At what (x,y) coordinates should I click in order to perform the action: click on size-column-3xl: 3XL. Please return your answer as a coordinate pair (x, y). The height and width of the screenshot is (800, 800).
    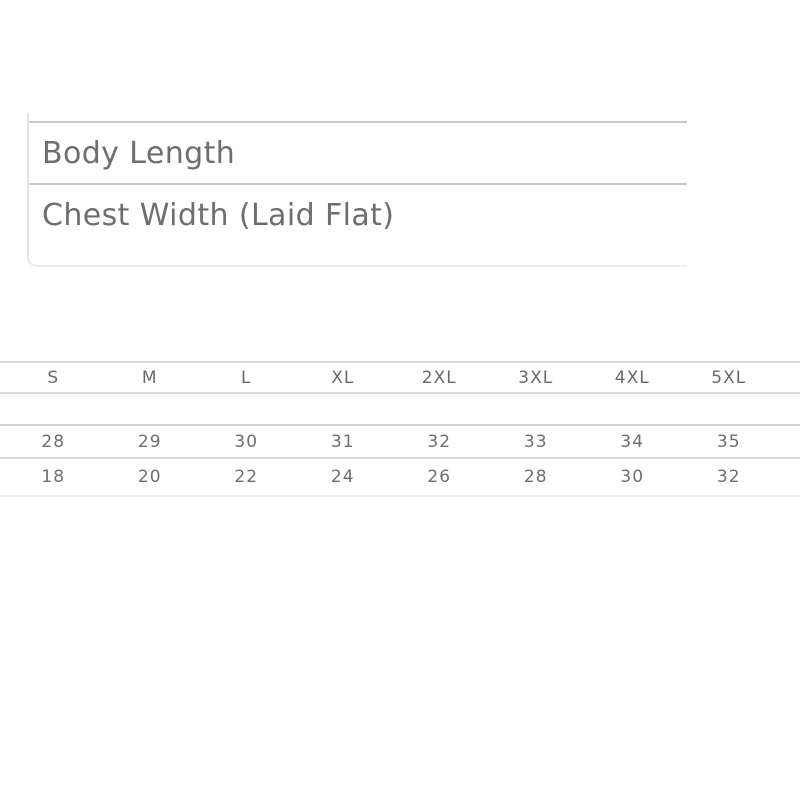
    Looking at the image, I should click on (536, 377).